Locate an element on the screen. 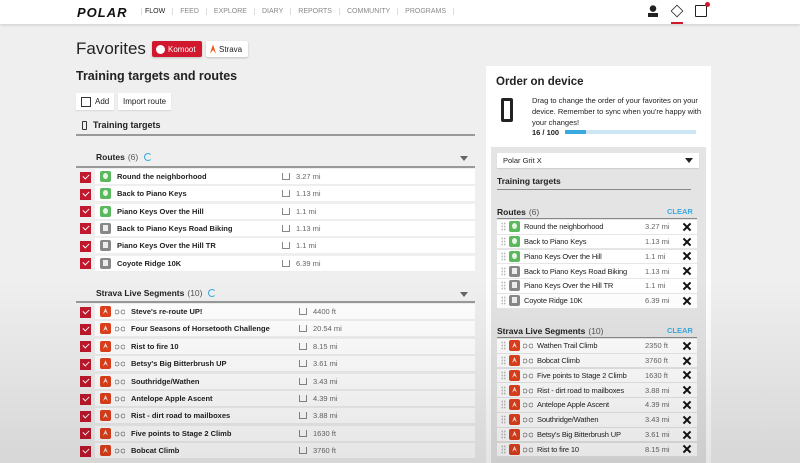  order-item: Rist to fire 10 8.15 mi is located at coordinates (597, 450).